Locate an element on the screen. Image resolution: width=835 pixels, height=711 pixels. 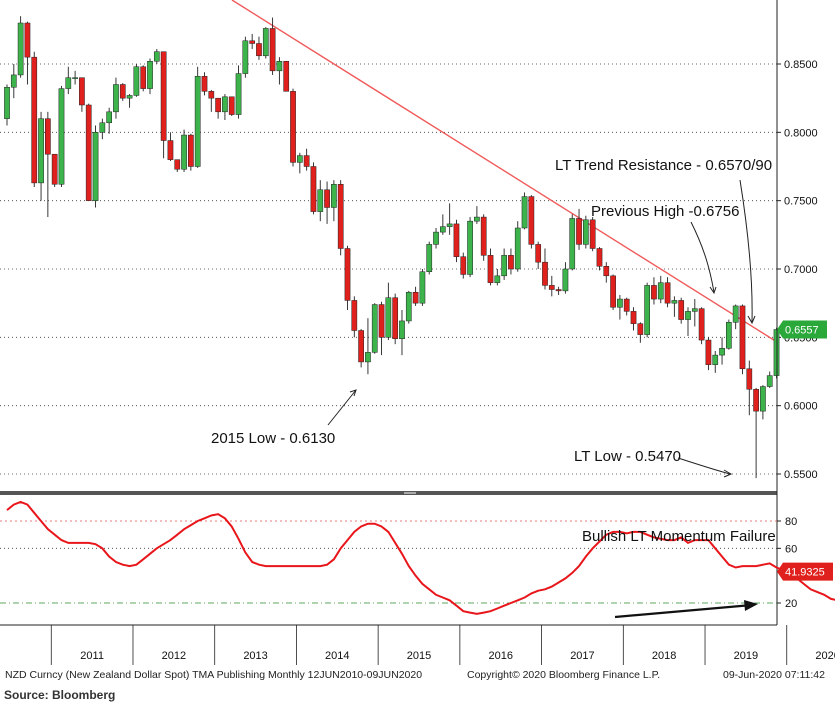
arrow-2015-low is located at coordinates (342, 407).